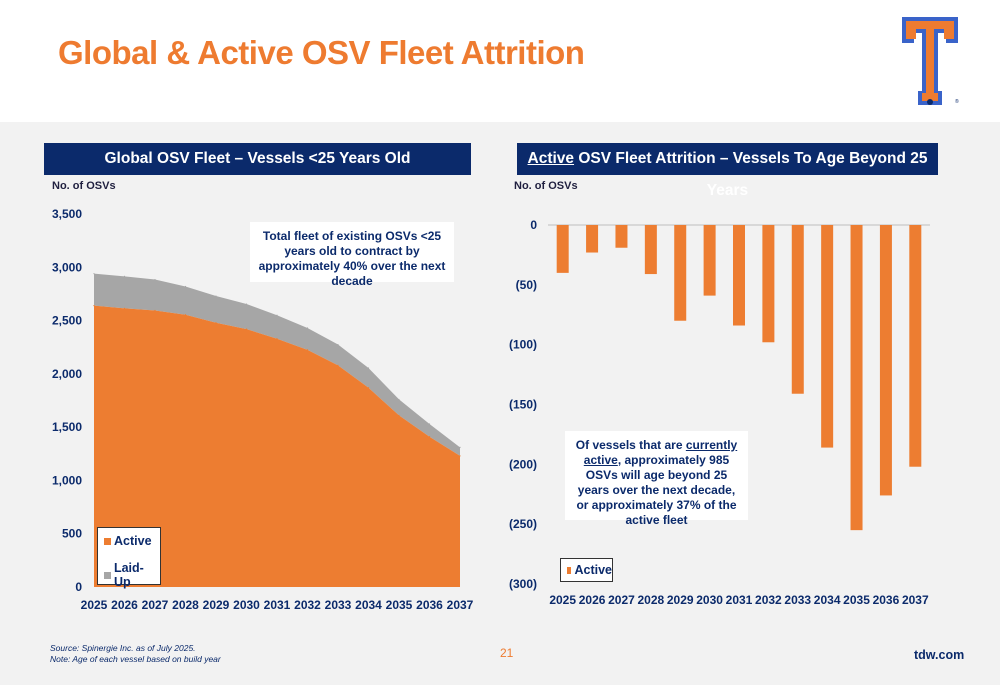 This screenshot has height=685, width=1000. I want to click on legend-label-active: Active, so click(133, 541).